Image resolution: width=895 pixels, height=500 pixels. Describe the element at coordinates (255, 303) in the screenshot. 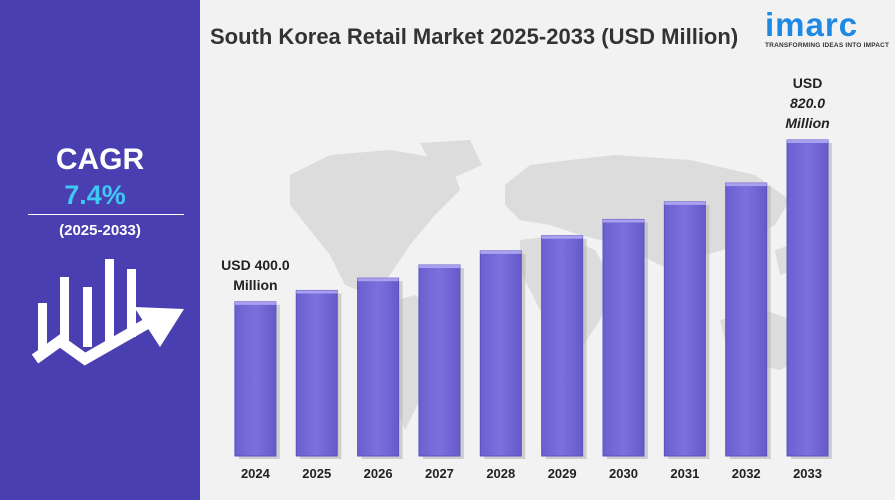

I see `bar-cap-2024` at that location.